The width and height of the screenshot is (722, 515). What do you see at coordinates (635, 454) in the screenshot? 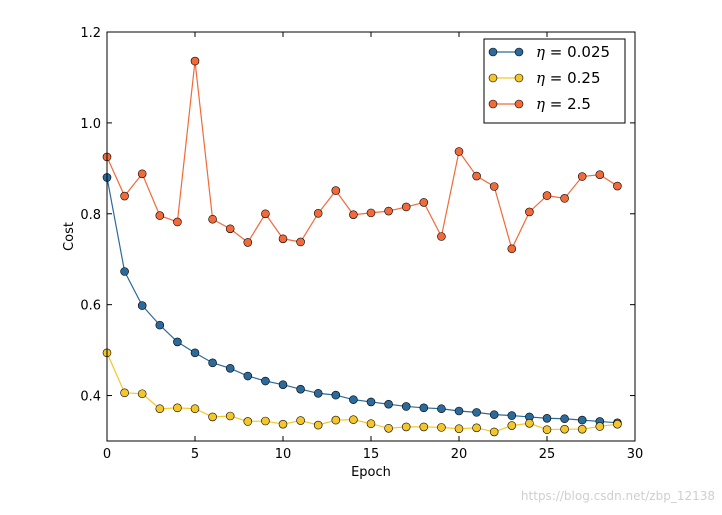
I see `x-tick-label: 30` at bounding box center [635, 454].